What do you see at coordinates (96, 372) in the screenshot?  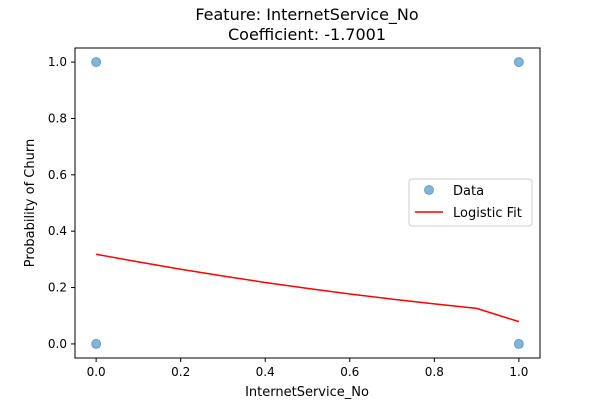 I see `x-tick-label: 0.0` at bounding box center [96, 372].